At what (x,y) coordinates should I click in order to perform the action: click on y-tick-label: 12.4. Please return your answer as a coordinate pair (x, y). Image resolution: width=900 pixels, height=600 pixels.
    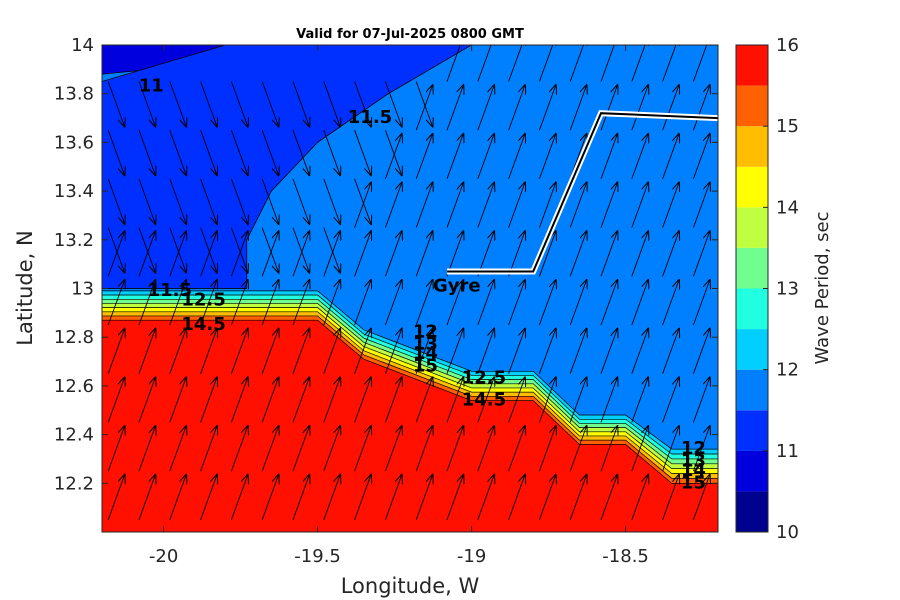
    Looking at the image, I should click on (74, 435).